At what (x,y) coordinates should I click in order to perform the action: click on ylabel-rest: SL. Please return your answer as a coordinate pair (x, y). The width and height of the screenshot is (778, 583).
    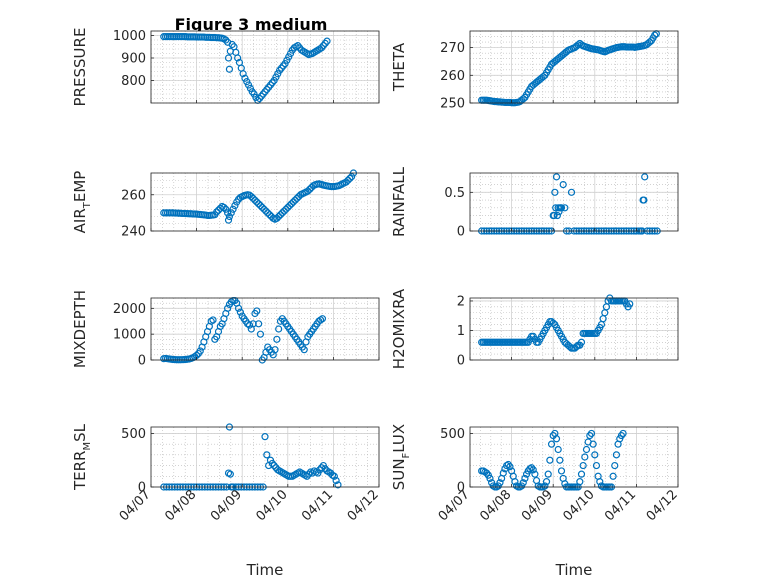
    Looking at the image, I should click on (80, 432).